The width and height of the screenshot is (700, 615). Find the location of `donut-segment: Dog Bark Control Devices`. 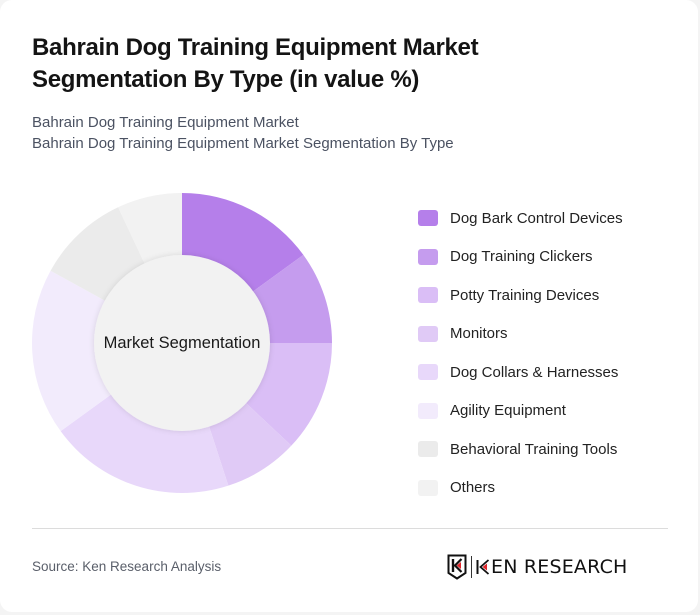

donut-segment: Dog Bark Control Devices is located at coordinates (243, 242).